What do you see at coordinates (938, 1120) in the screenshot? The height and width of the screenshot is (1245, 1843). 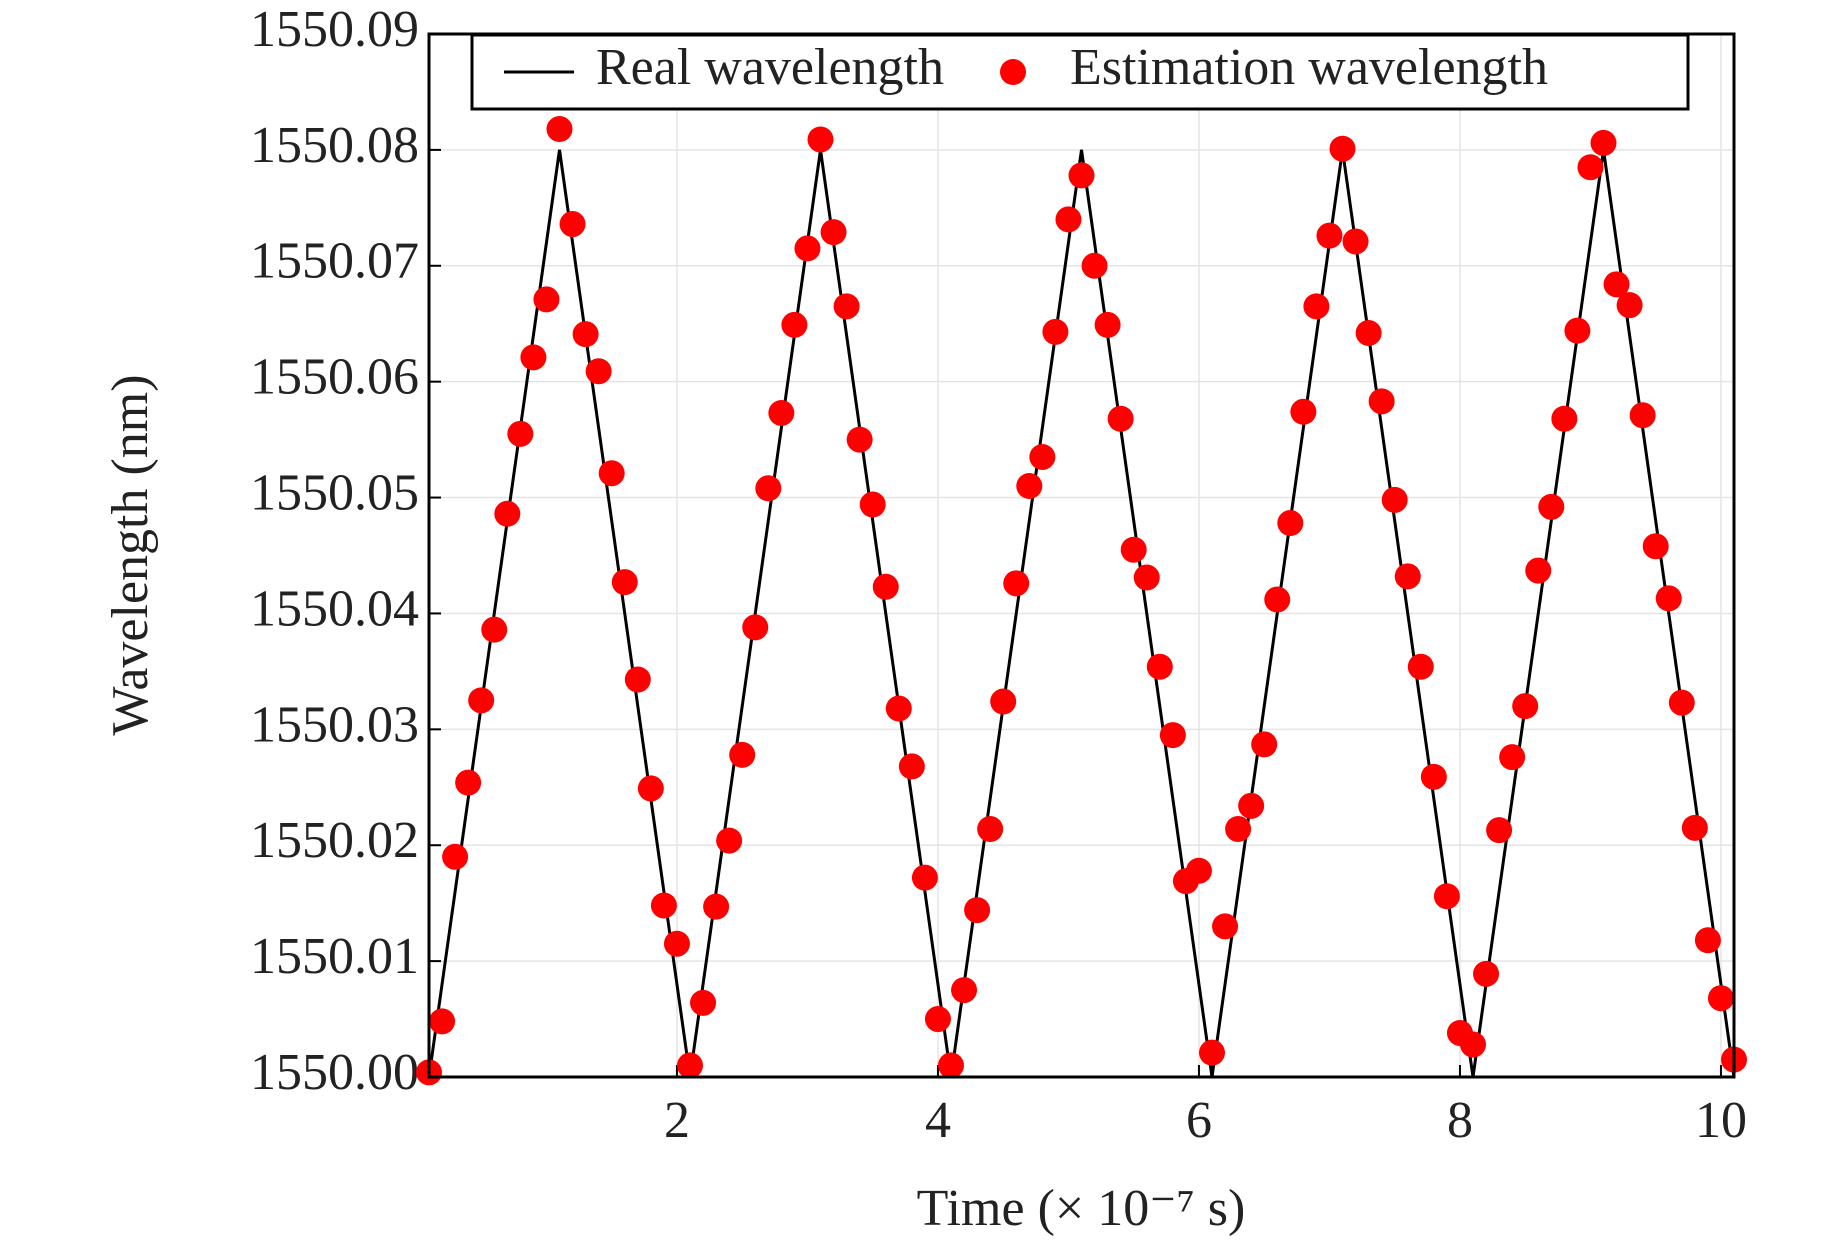 I see `x-tick-label: 4` at bounding box center [938, 1120].